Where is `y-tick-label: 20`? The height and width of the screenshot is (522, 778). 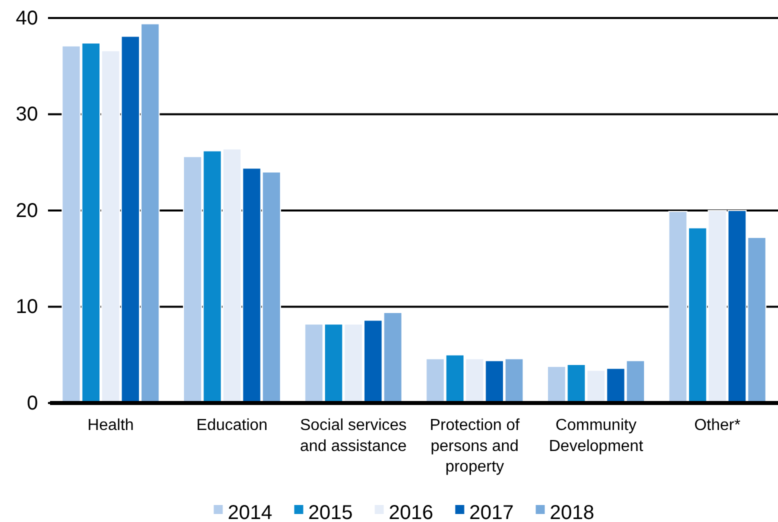 y-tick-label: 20 is located at coordinates (27, 211).